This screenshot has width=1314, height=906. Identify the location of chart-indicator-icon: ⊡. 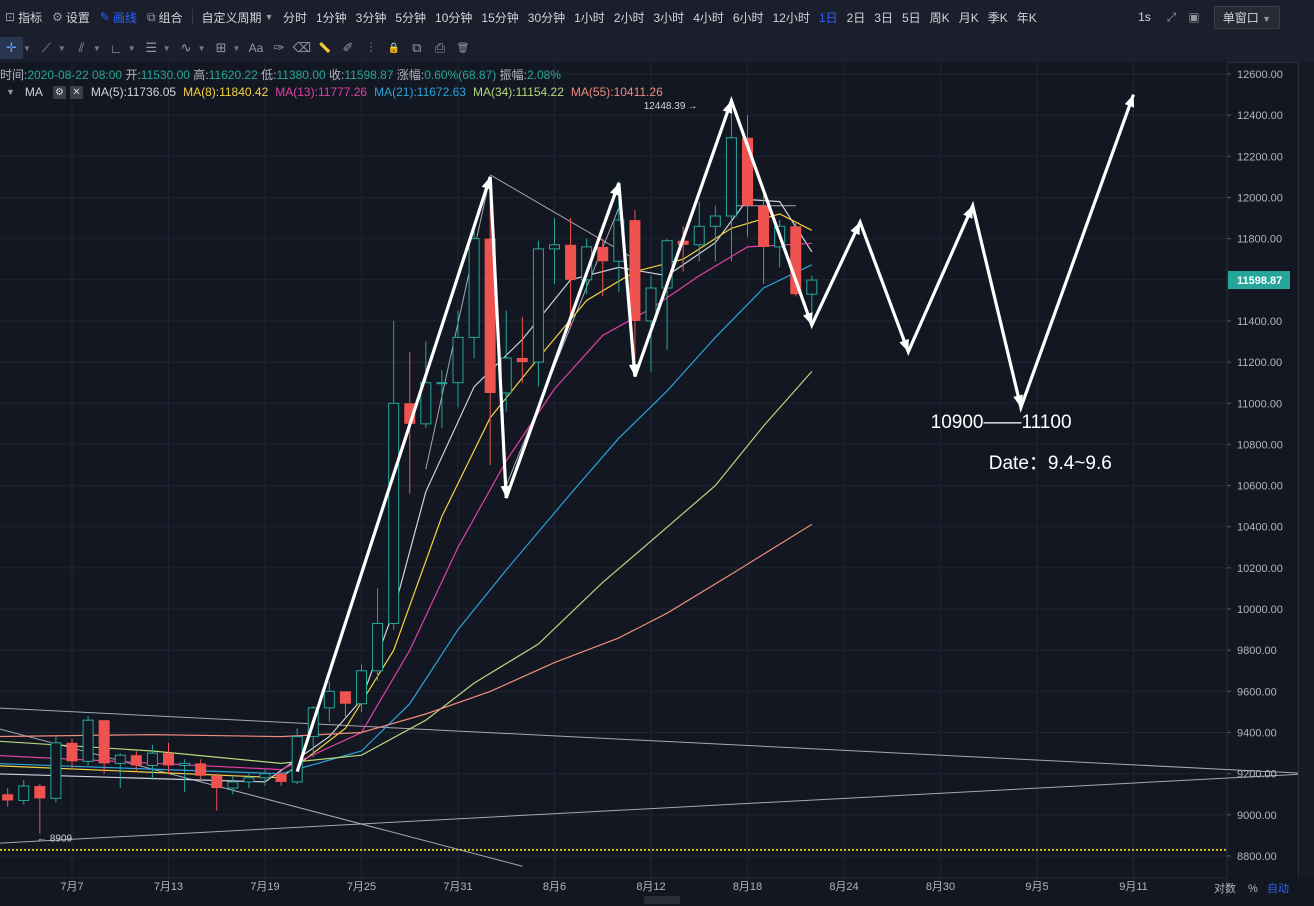
(10, 17).